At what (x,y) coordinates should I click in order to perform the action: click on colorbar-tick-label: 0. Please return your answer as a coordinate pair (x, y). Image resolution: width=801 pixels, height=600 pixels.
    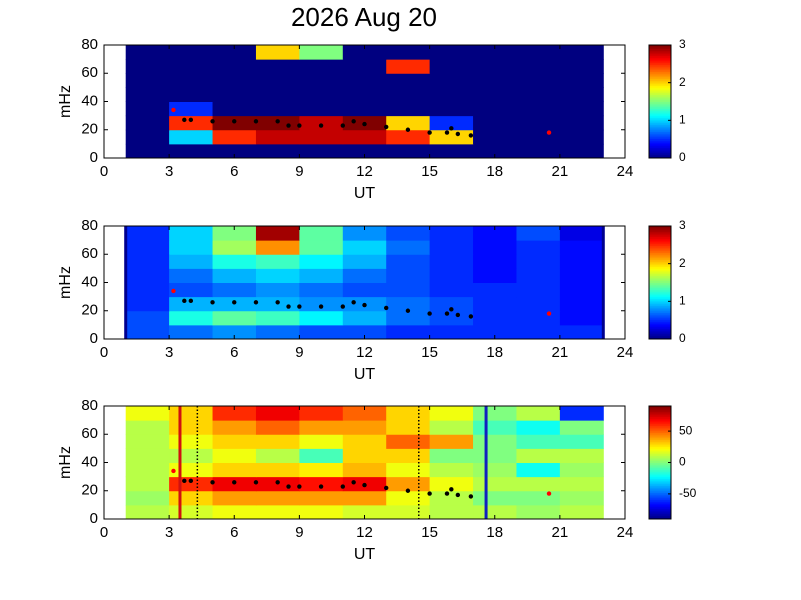
    Looking at the image, I should click on (682, 462).